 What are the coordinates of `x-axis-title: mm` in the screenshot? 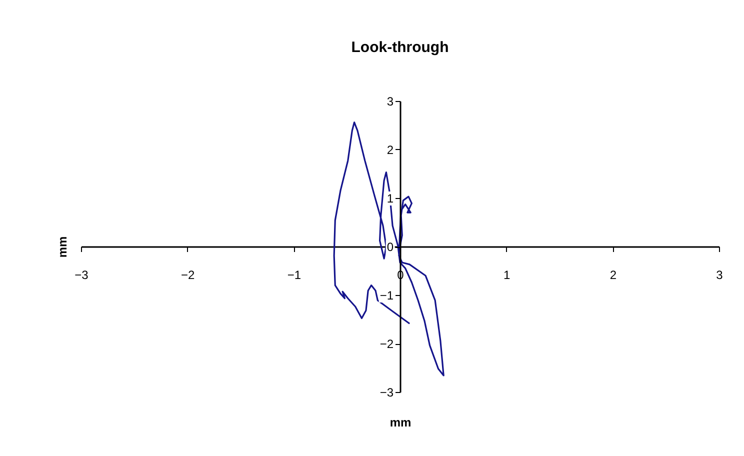 It's located at (401, 423).